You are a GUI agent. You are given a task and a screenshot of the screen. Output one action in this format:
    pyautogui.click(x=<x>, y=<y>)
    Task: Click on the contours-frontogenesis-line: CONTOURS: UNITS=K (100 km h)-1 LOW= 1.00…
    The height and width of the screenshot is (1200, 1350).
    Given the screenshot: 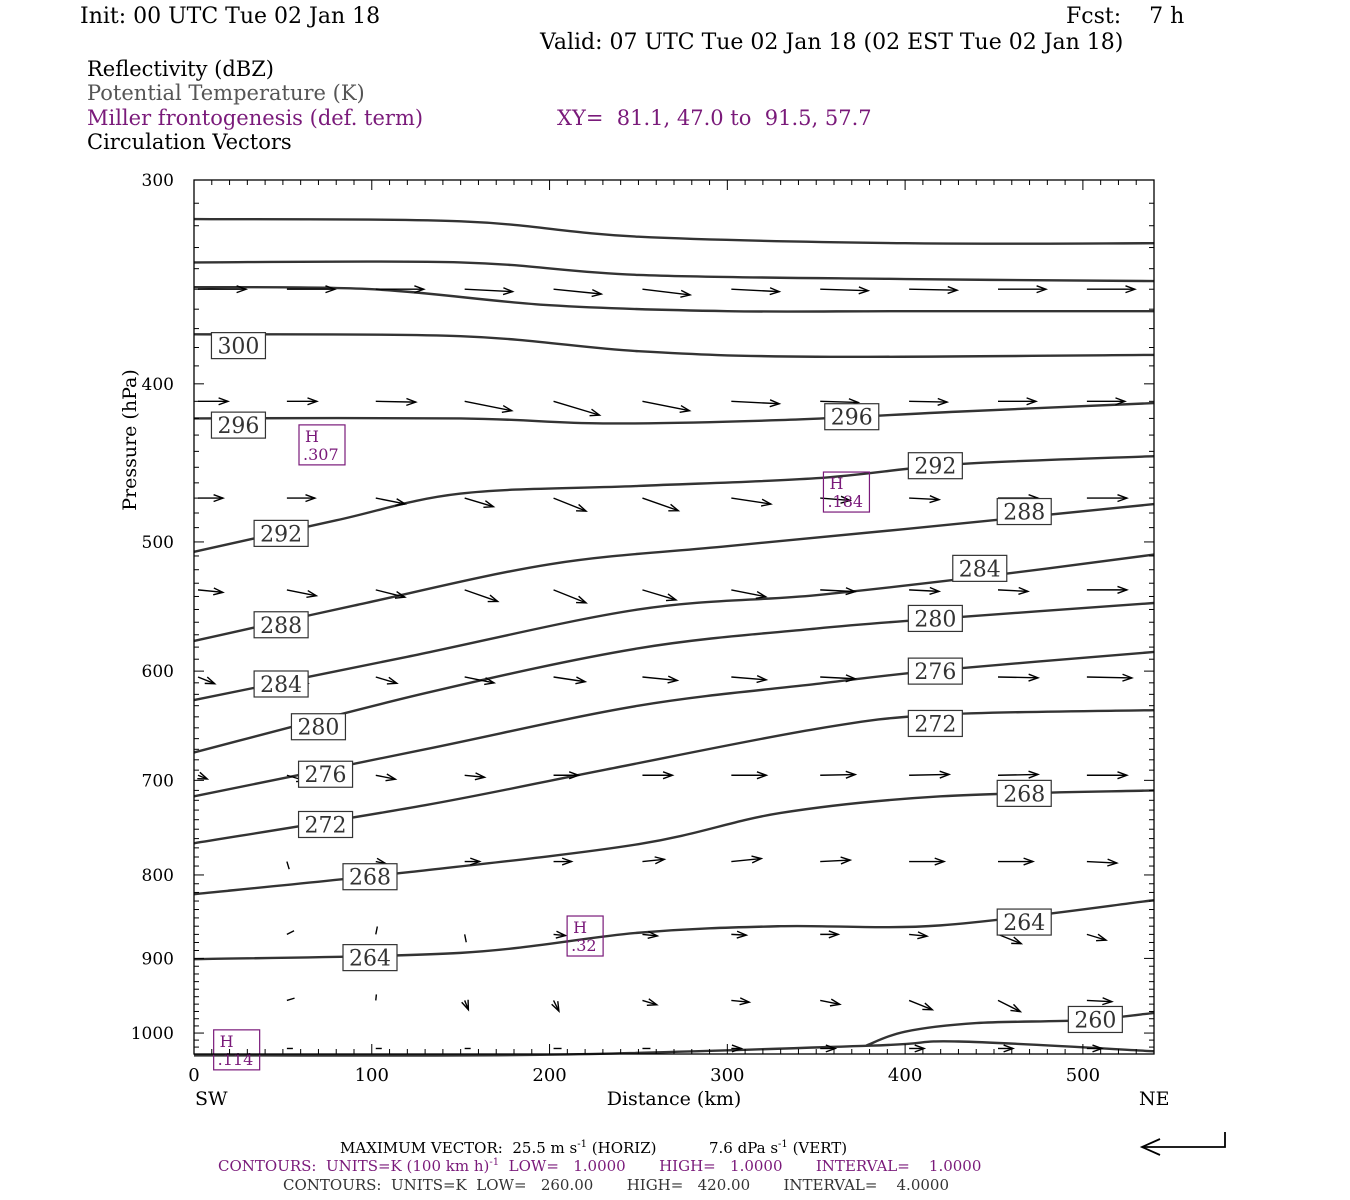 What is the action you would take?
    pyautogui.click(x=599, y=1166)
    